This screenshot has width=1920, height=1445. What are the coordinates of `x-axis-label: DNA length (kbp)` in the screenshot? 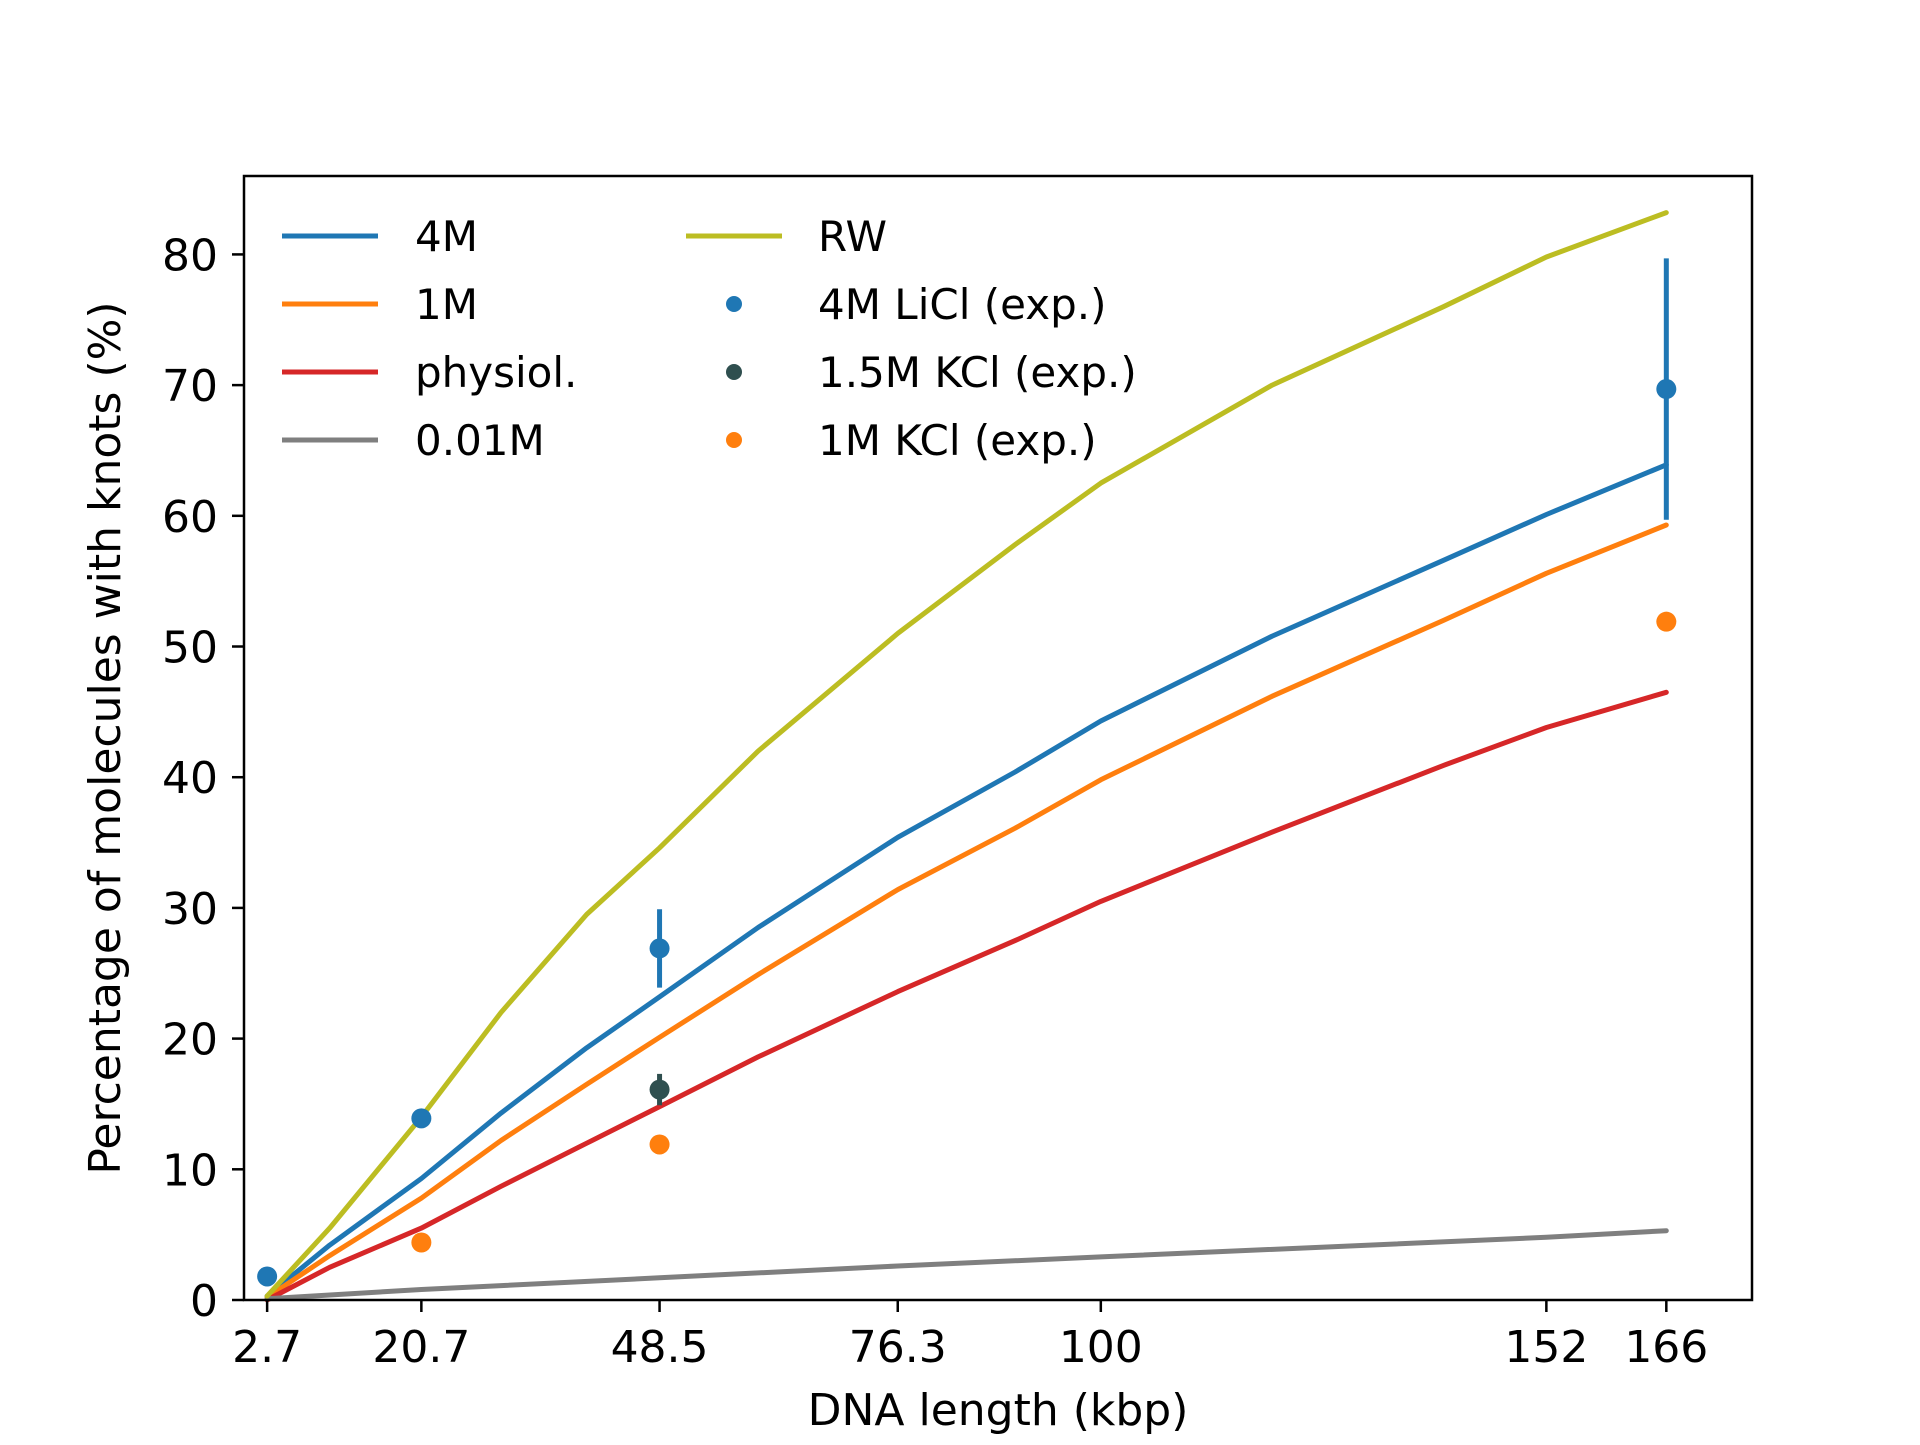 It's located at (998, 1410).